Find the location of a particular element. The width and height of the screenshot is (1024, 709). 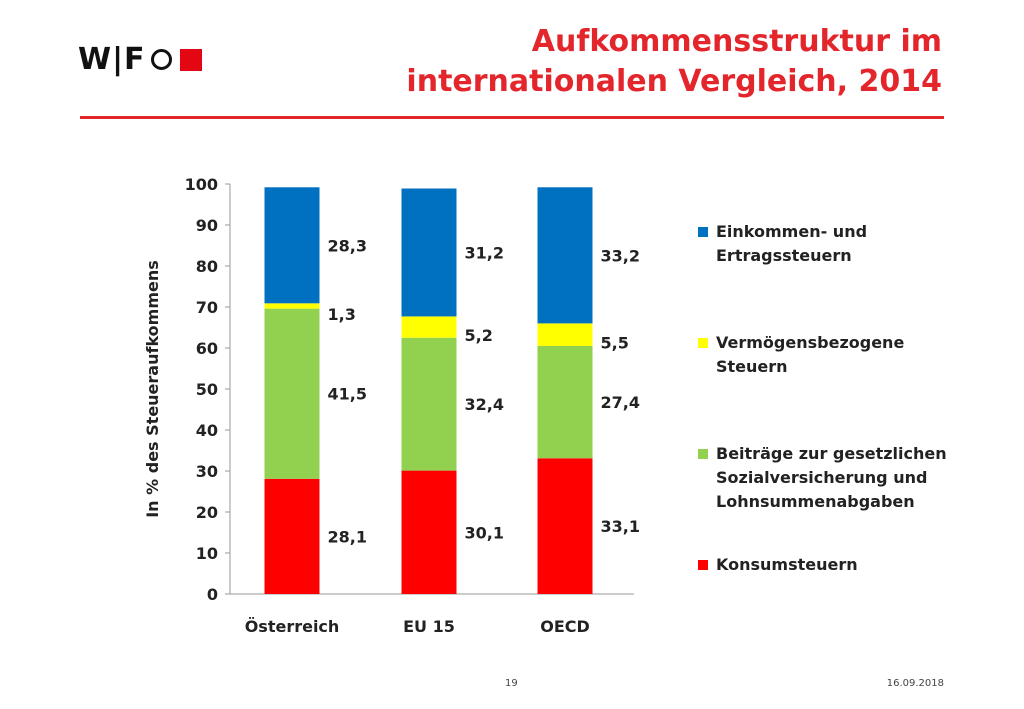

wifo-logo: W|F is located at coordinates (140, 59).